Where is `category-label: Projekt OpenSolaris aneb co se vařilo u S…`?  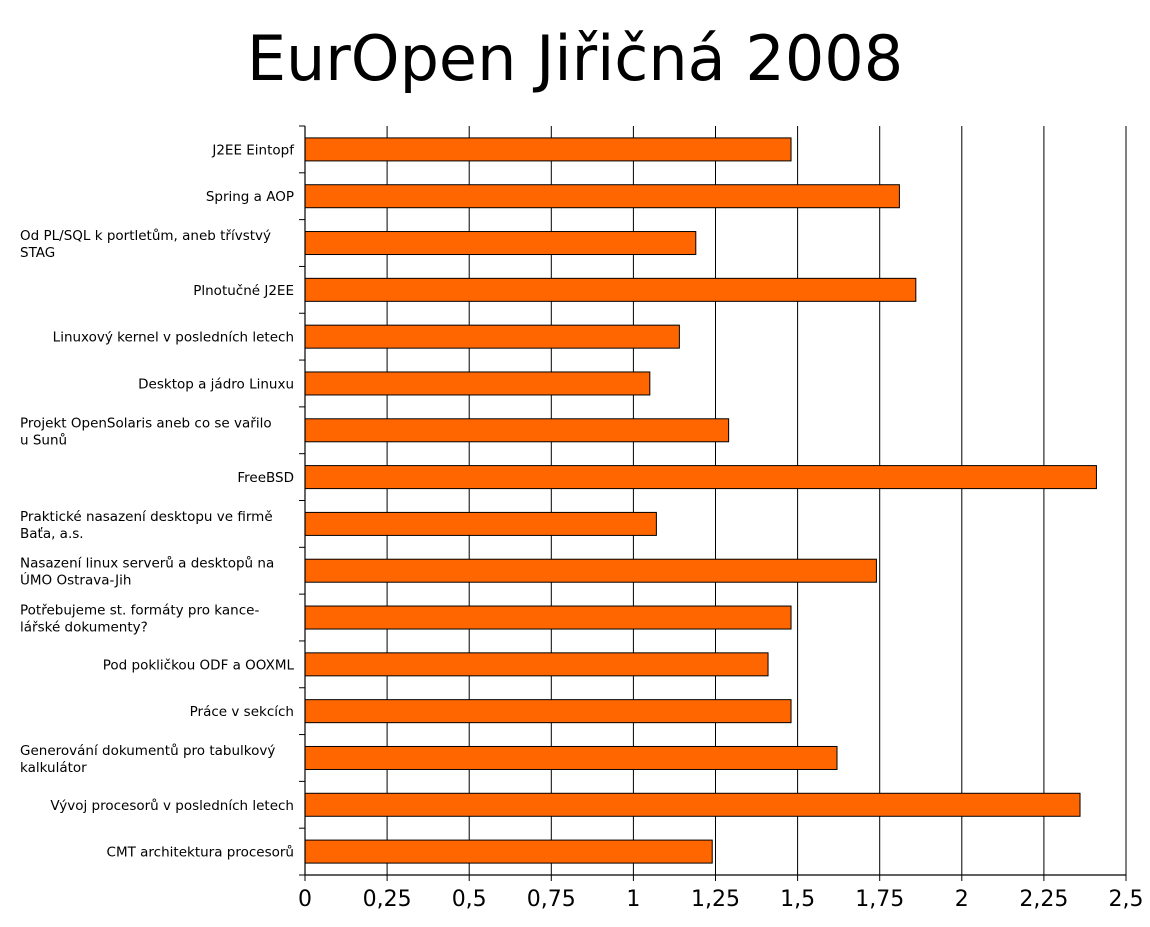
category-label: Projekt OpenSolaris aneb co se vařilo u S… is located at coordinates (146, 431).